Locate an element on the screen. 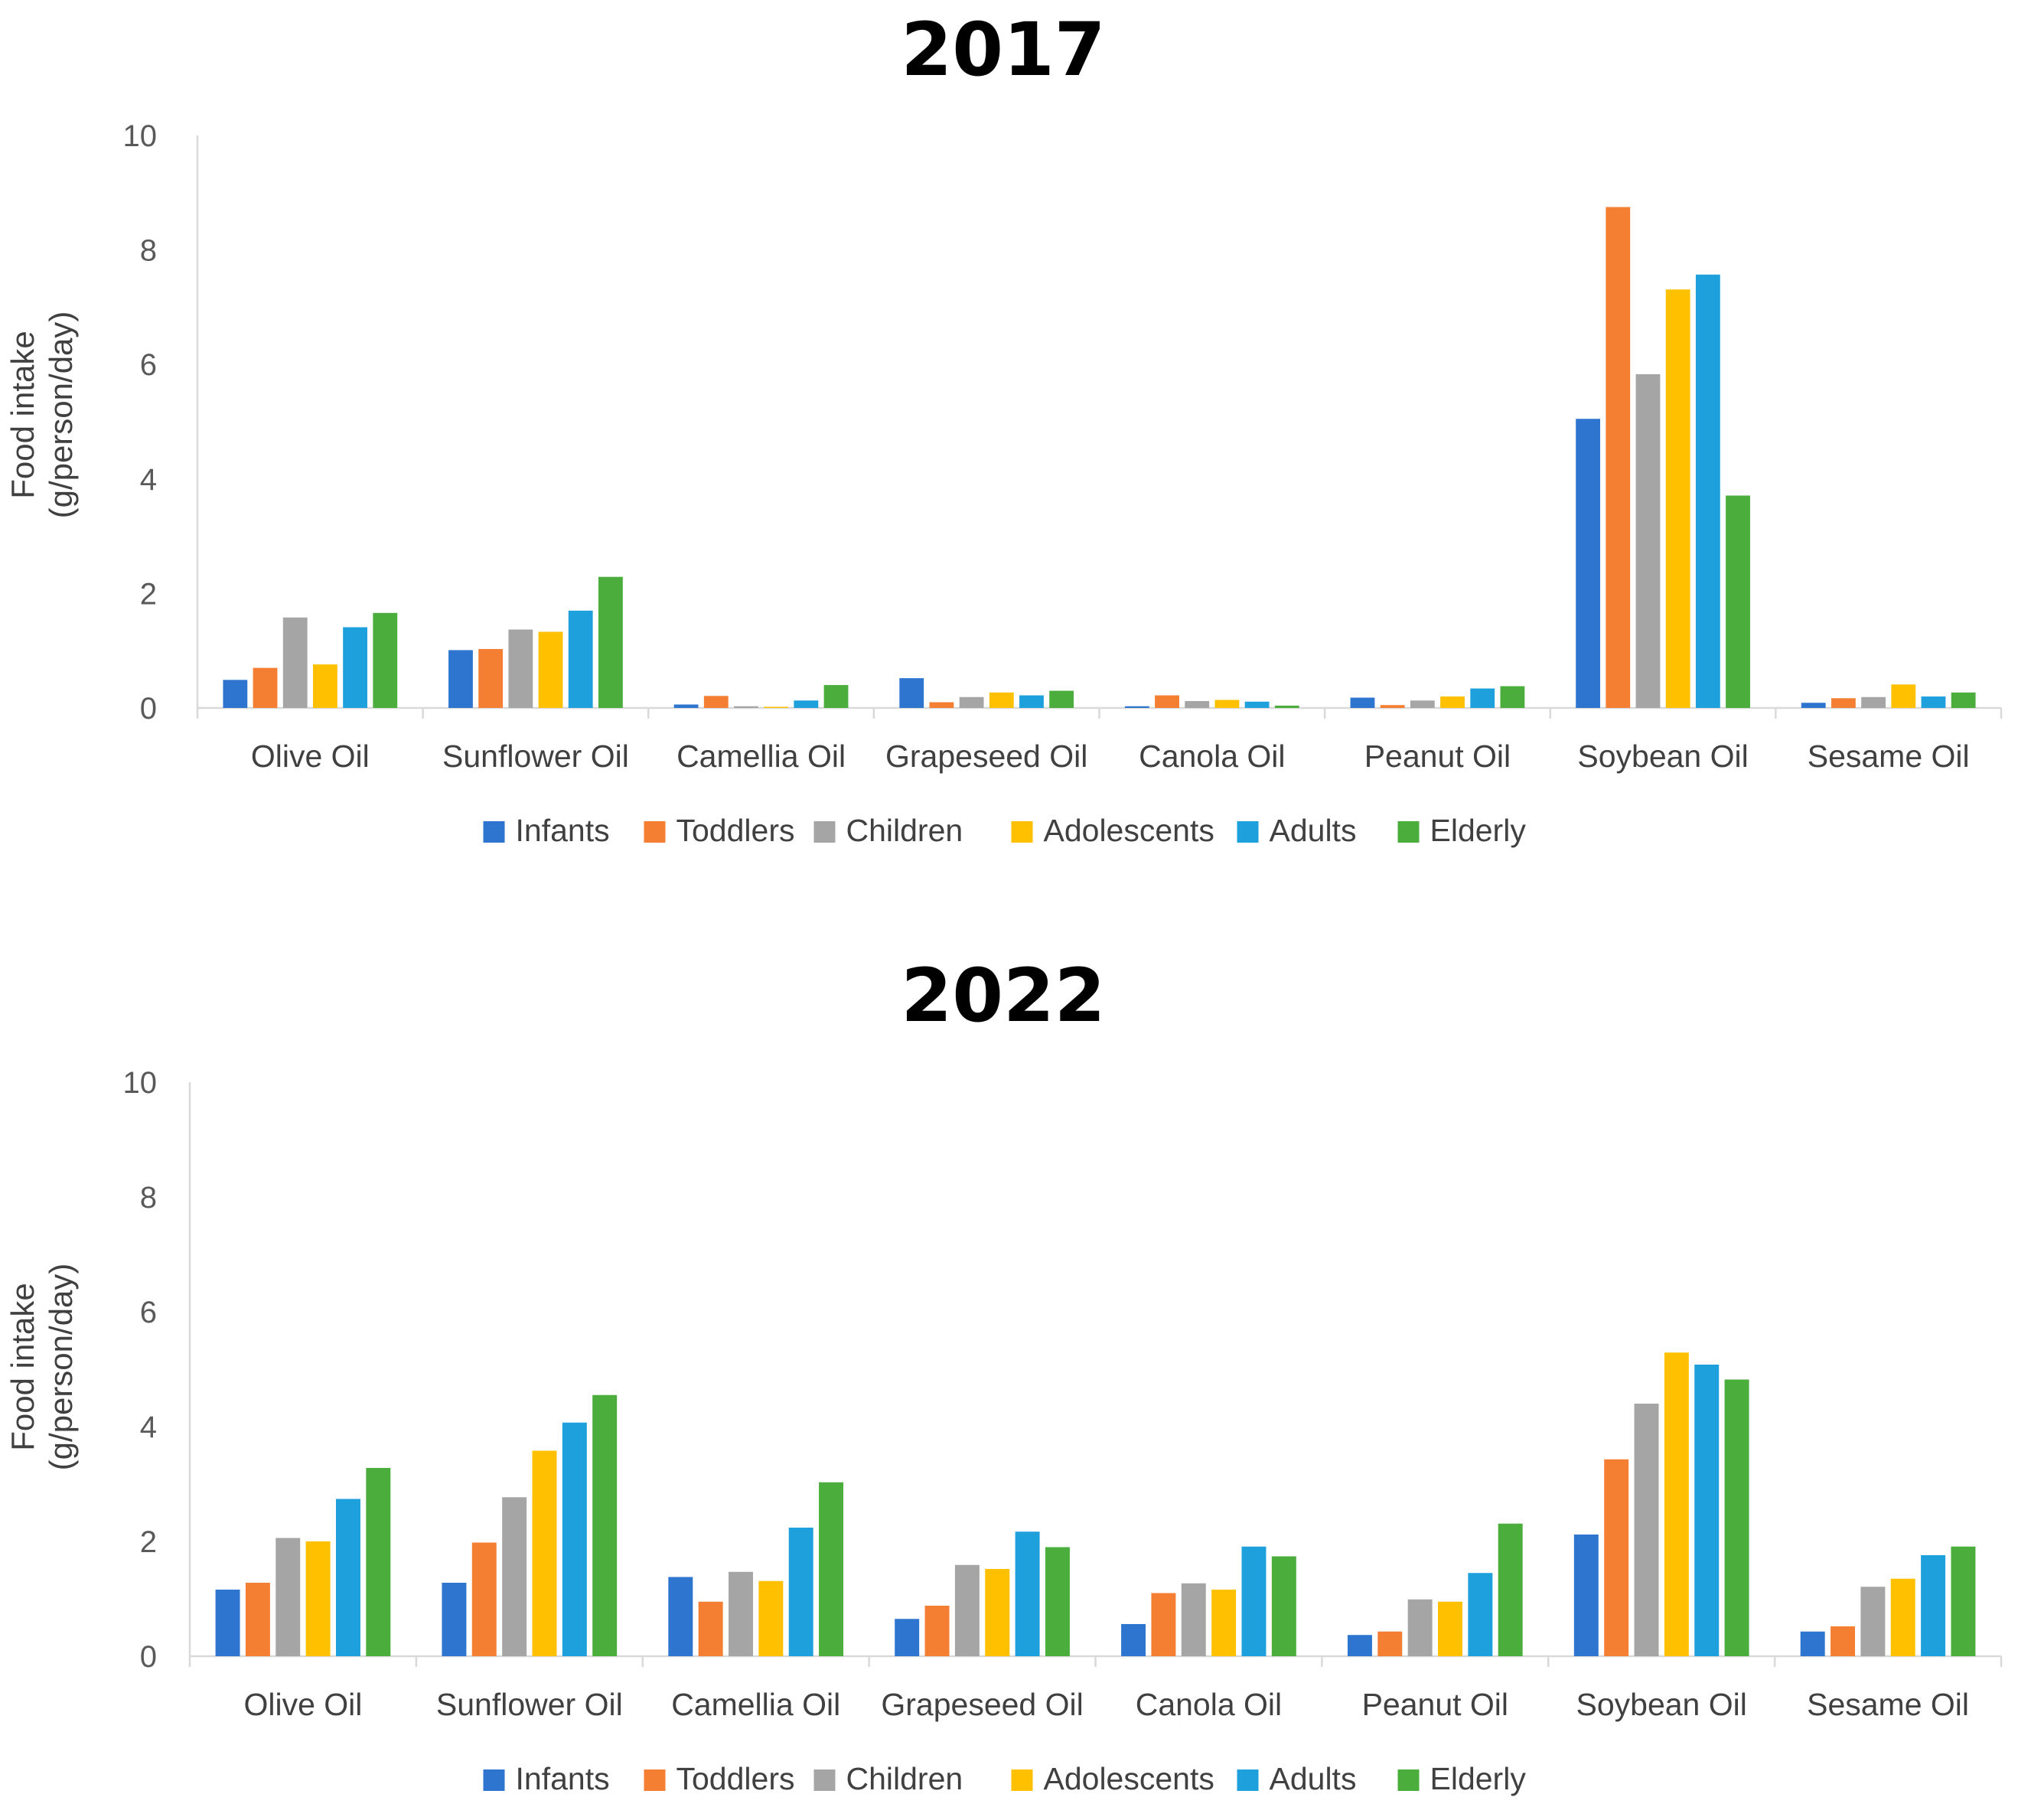  chart-title: 2017 is located at coordinates (1003, 50).